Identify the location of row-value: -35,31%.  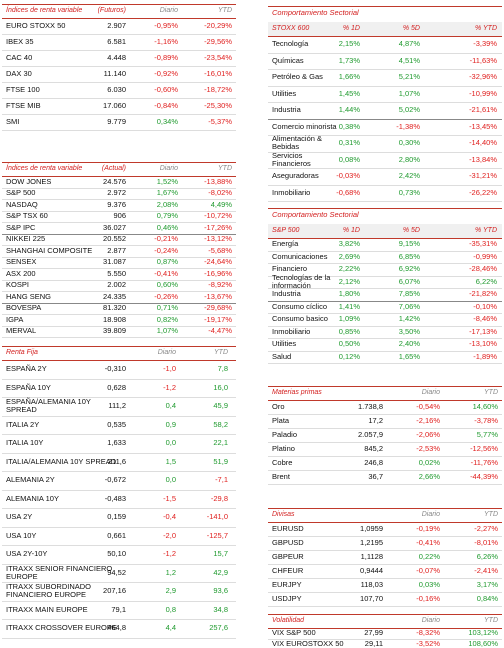
(483, 244).